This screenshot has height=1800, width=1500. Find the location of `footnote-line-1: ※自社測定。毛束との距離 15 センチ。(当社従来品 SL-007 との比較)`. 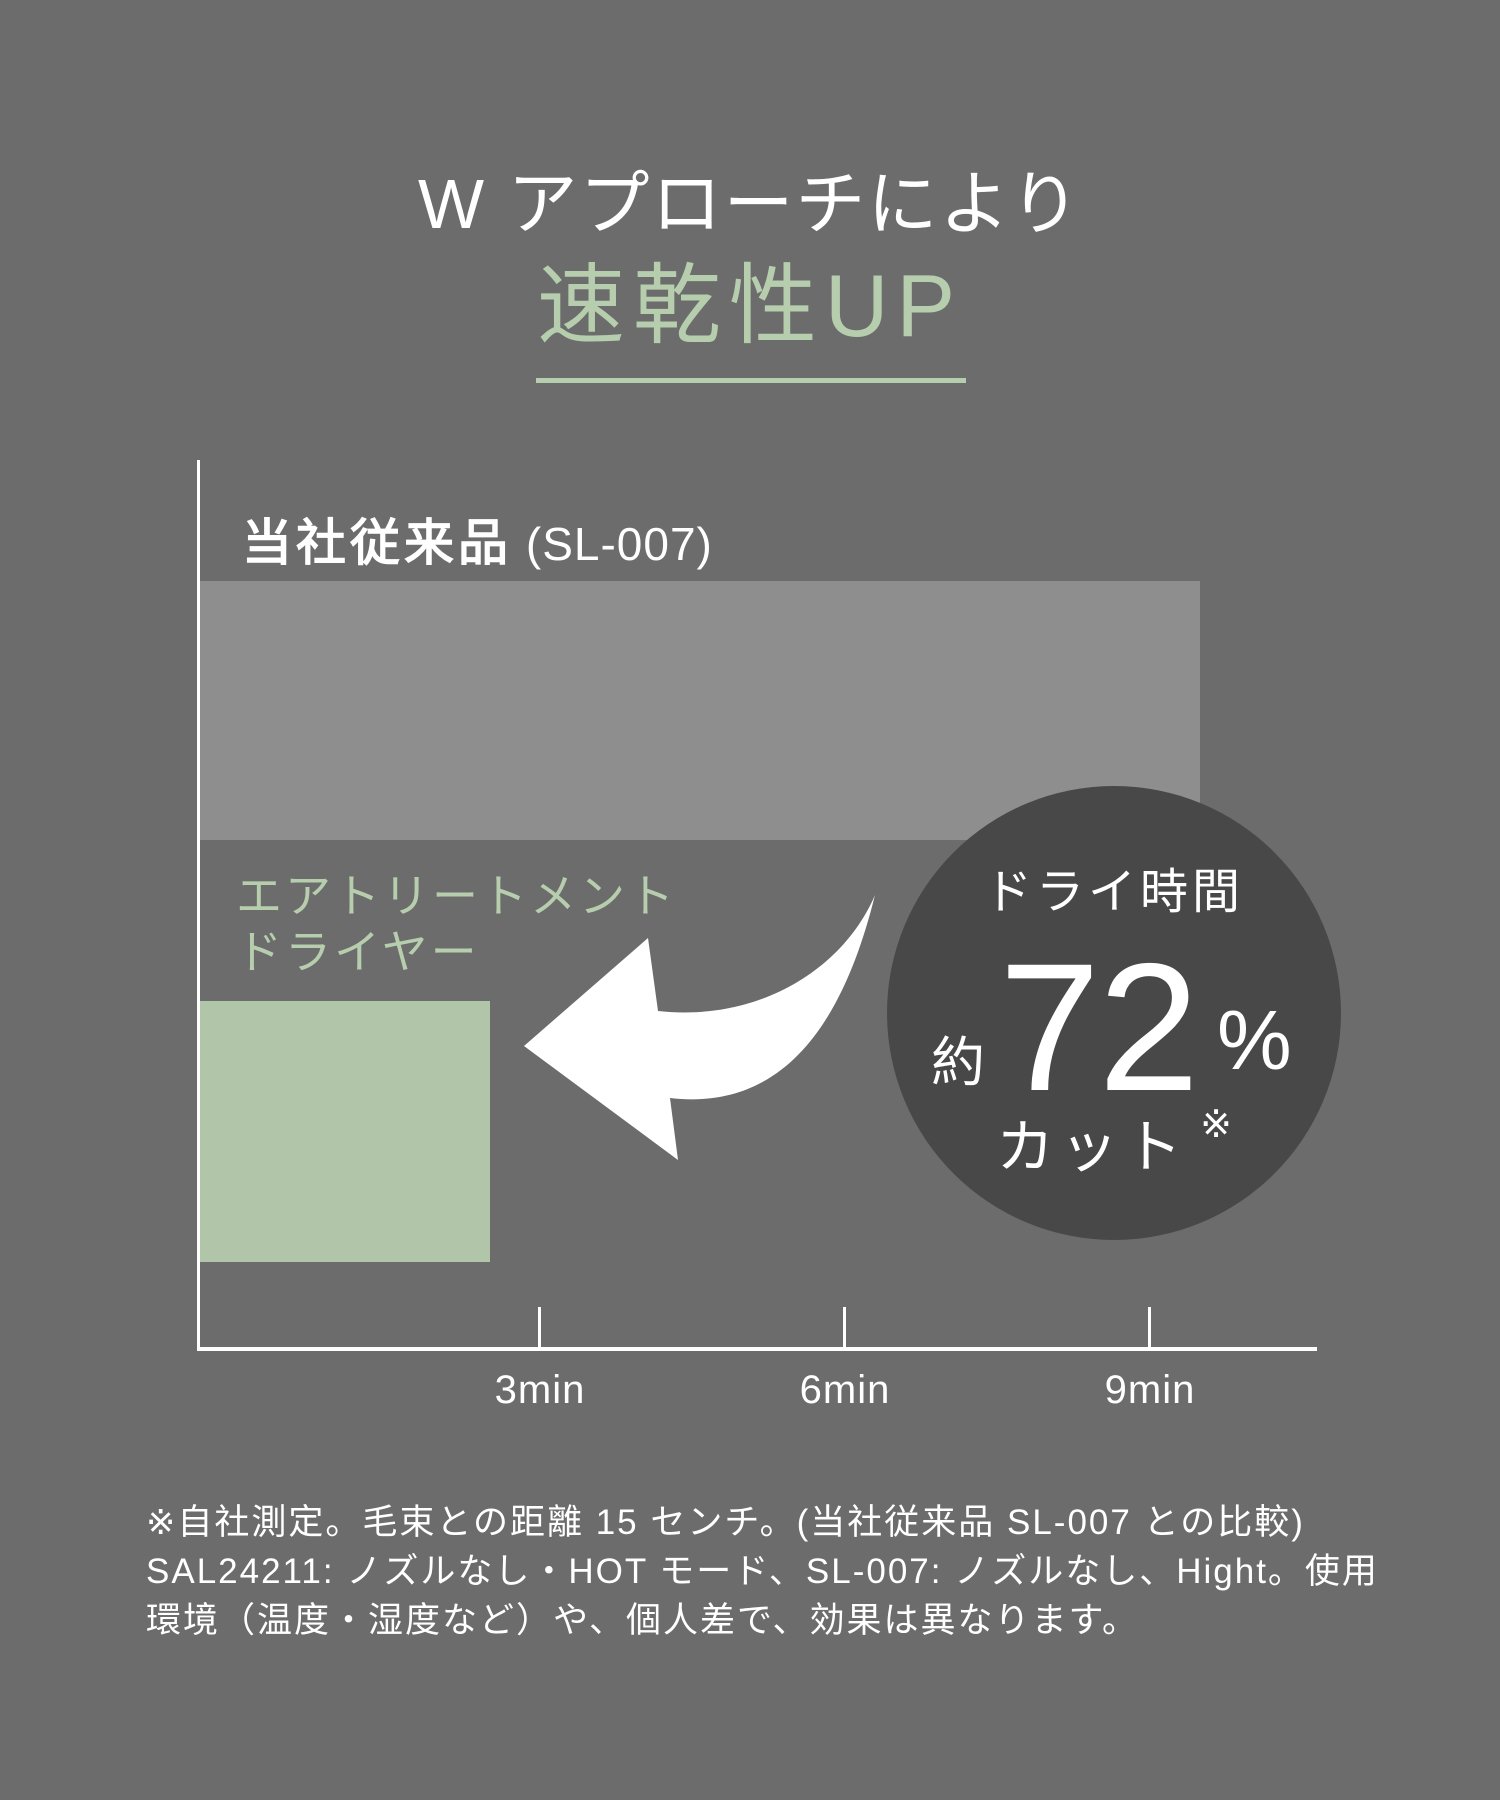

footnote-line-1: ※自社測定。毛束との距離 15 センチ。(当社従来品 SL-007 との比較) is located at coordinates (725, 1522).